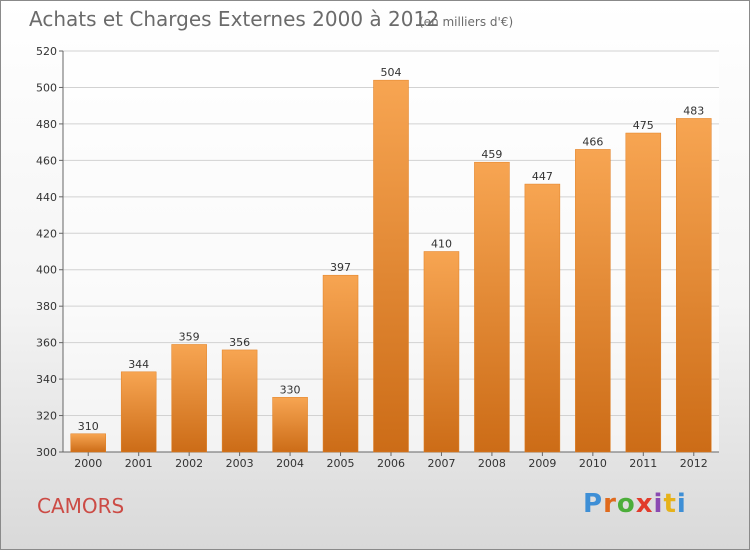  Describe the element at coordinates (46, 379) in the screenshot. I see `y-tick-label: 340` at that location.